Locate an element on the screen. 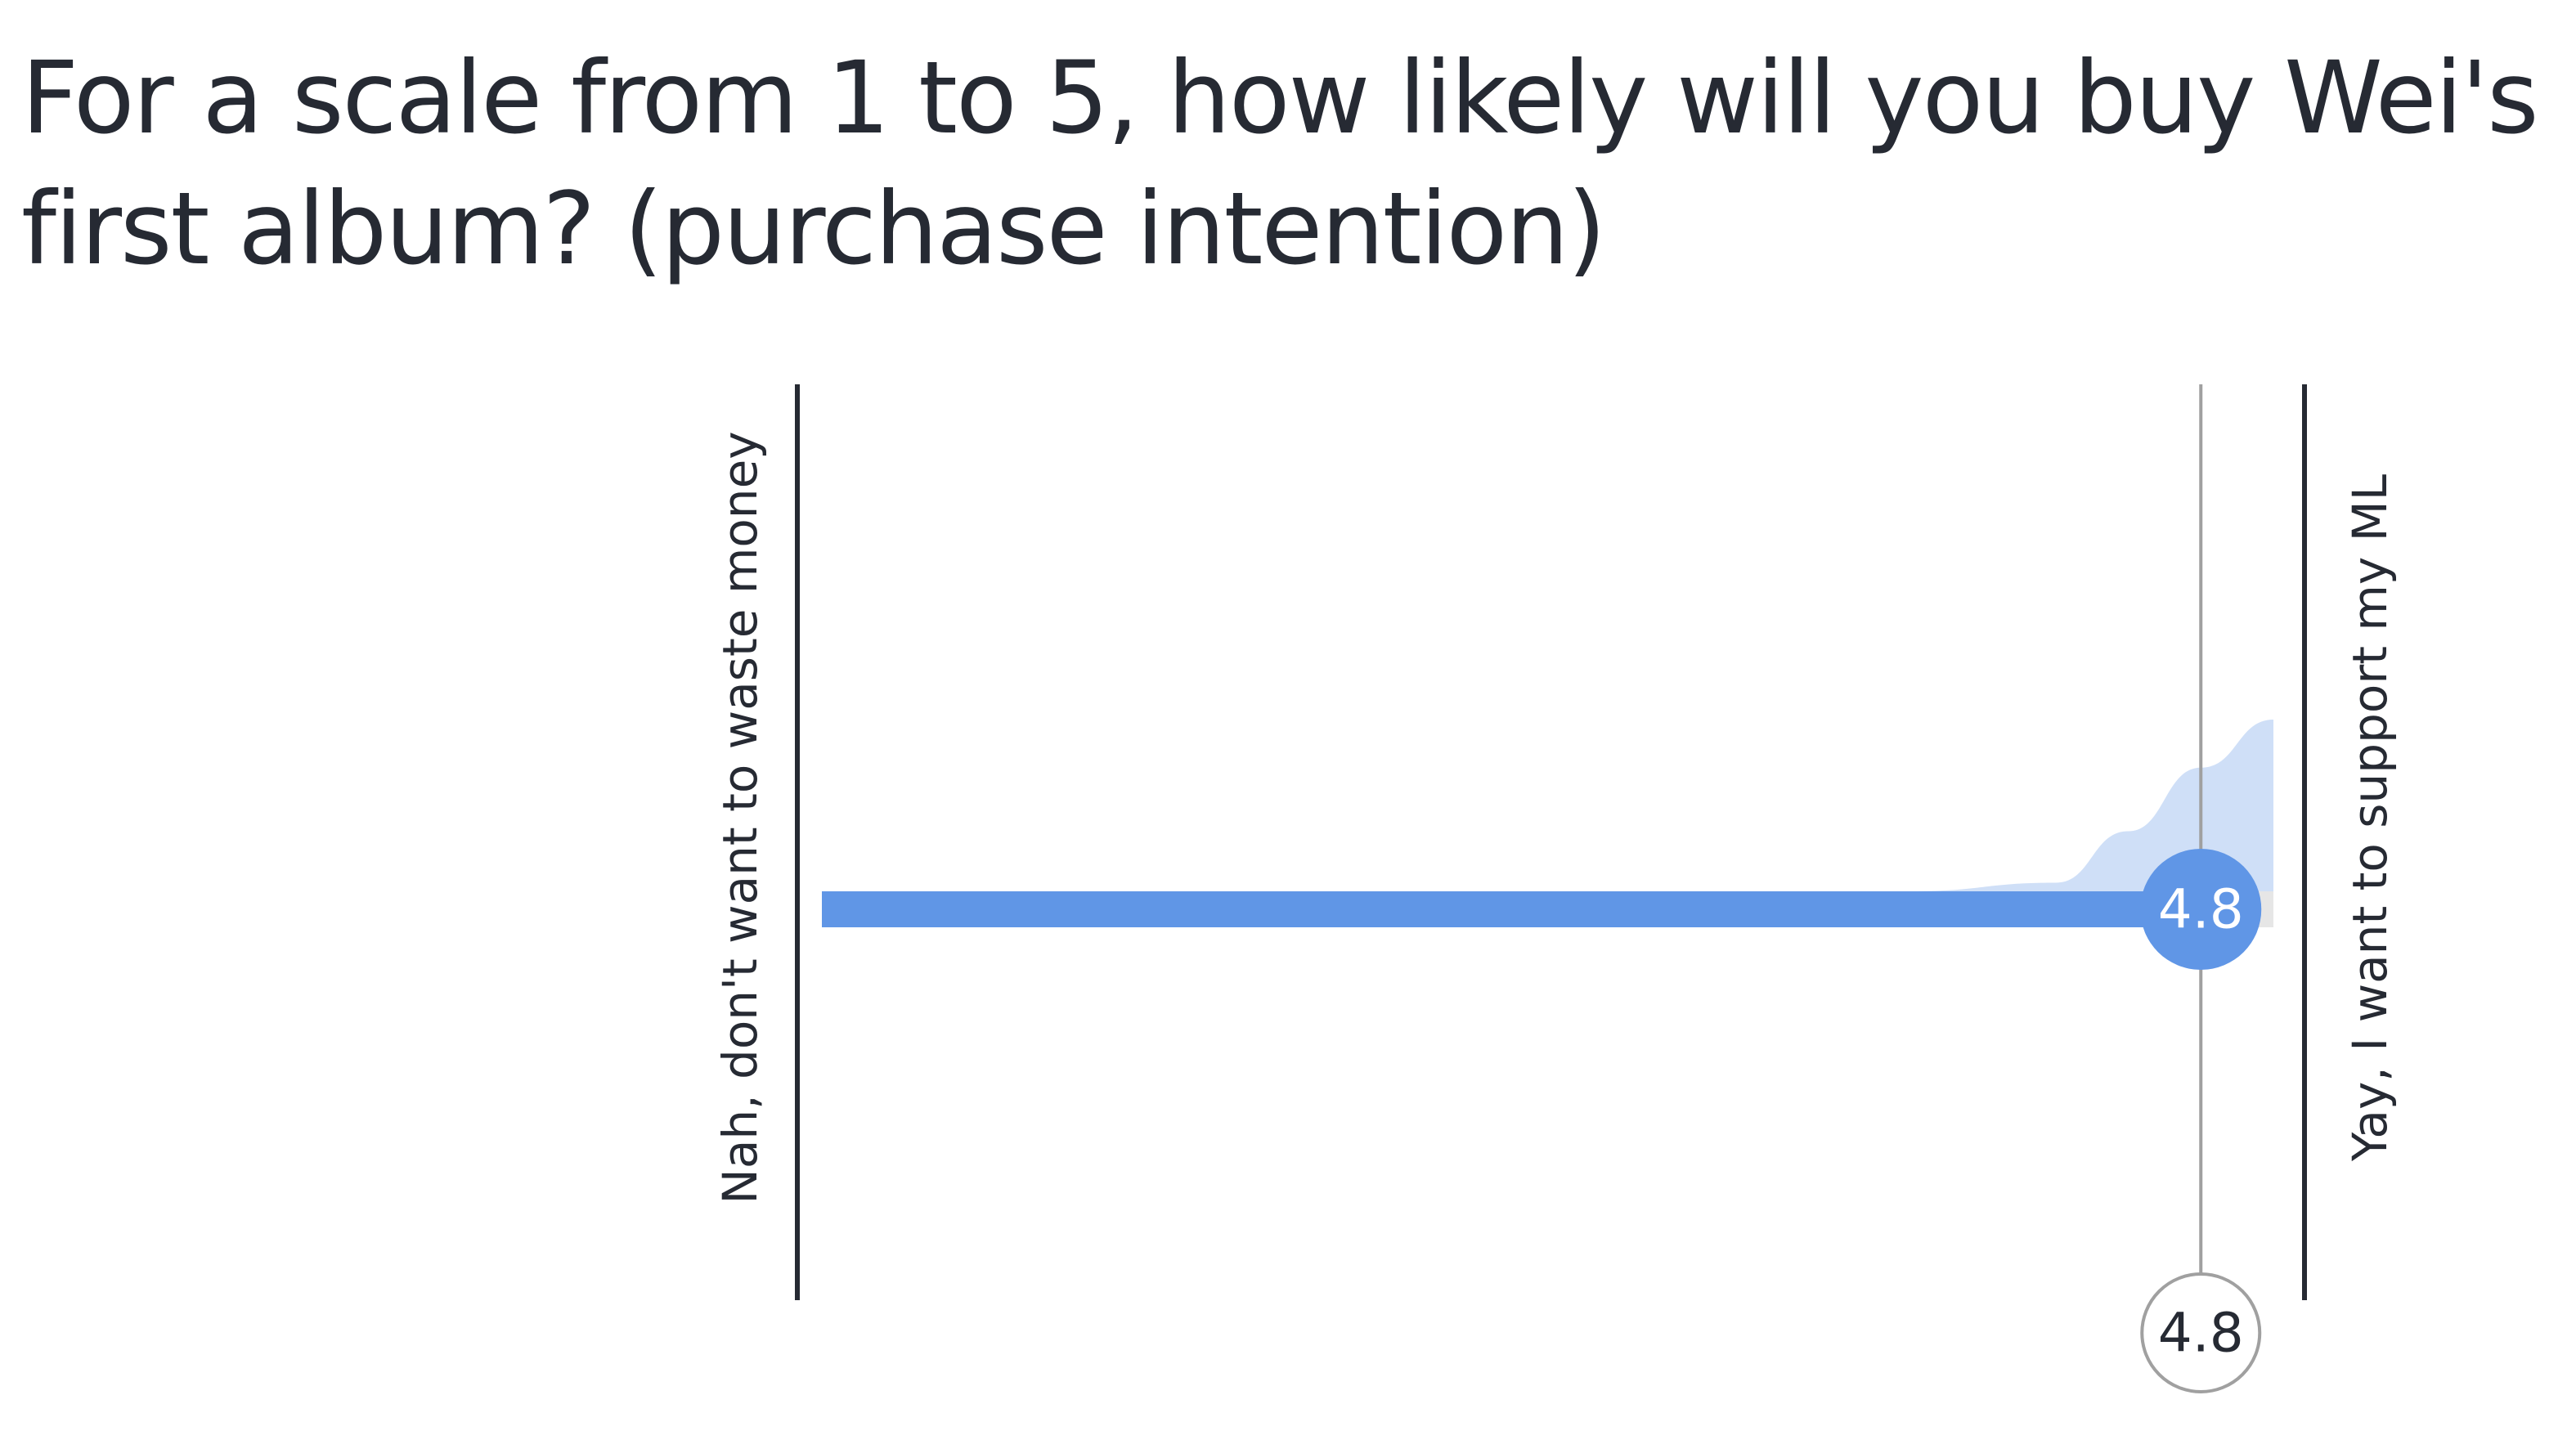 The height and width of the screenshot is (1449, 2576). distribution-area is located at coordinates (1547, 806).